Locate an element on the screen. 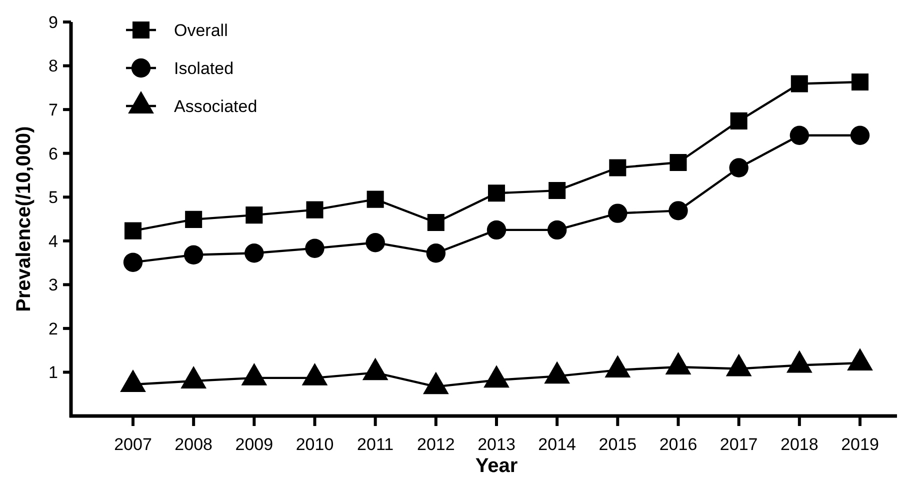 The width and height of the screenshot is (901, 478). x-tick-label: 2010 is located at coordinates (315, 444).